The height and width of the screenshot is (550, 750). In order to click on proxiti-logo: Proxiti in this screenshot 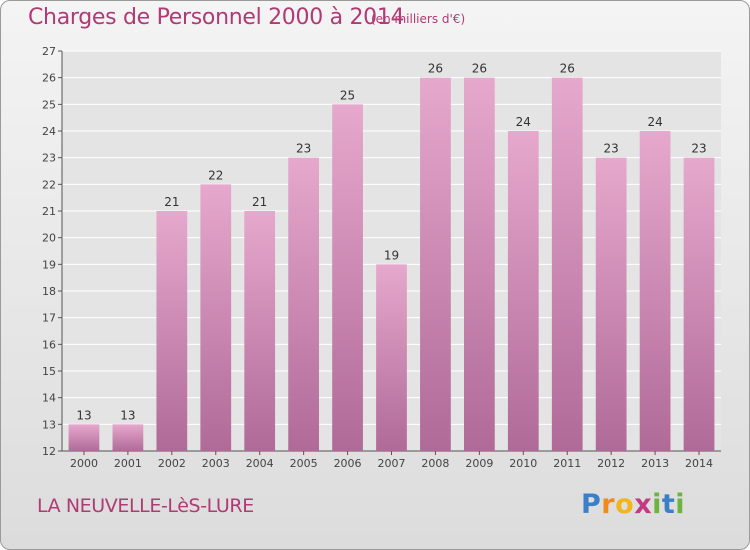, I will do `click(633, 504)`.